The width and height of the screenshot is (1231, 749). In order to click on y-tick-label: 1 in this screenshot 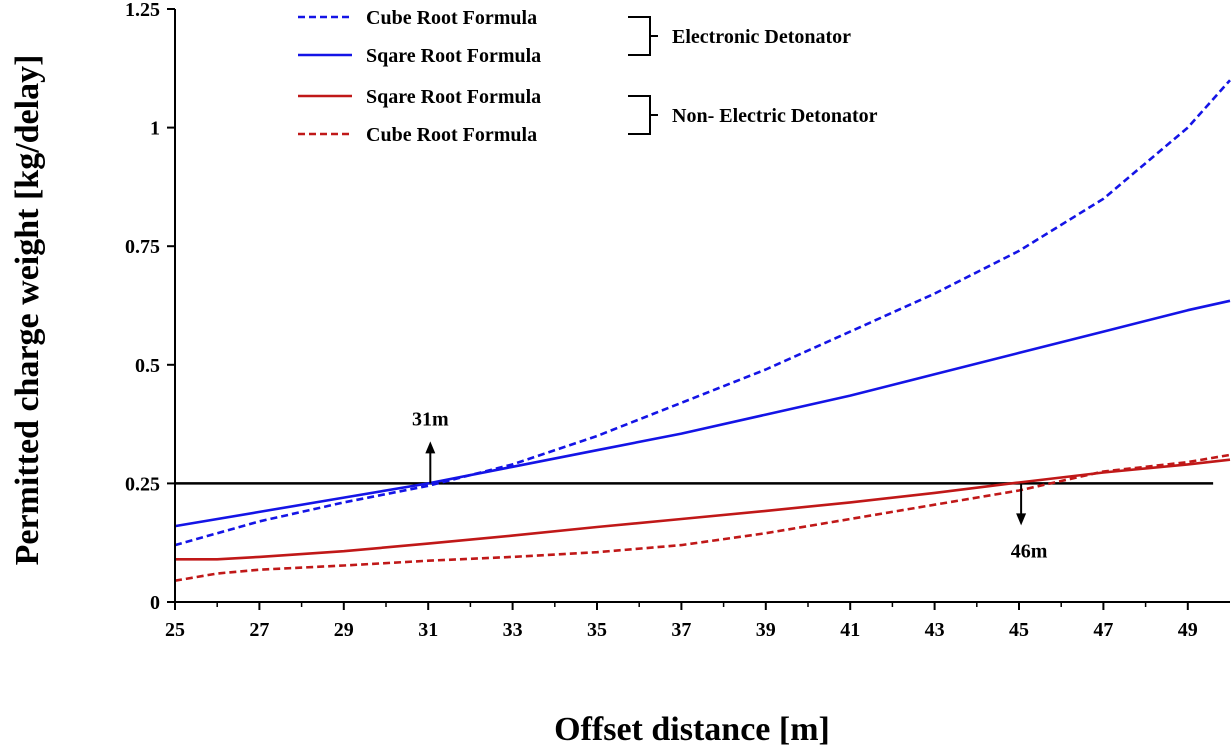, I will do `click(155, 129)`.